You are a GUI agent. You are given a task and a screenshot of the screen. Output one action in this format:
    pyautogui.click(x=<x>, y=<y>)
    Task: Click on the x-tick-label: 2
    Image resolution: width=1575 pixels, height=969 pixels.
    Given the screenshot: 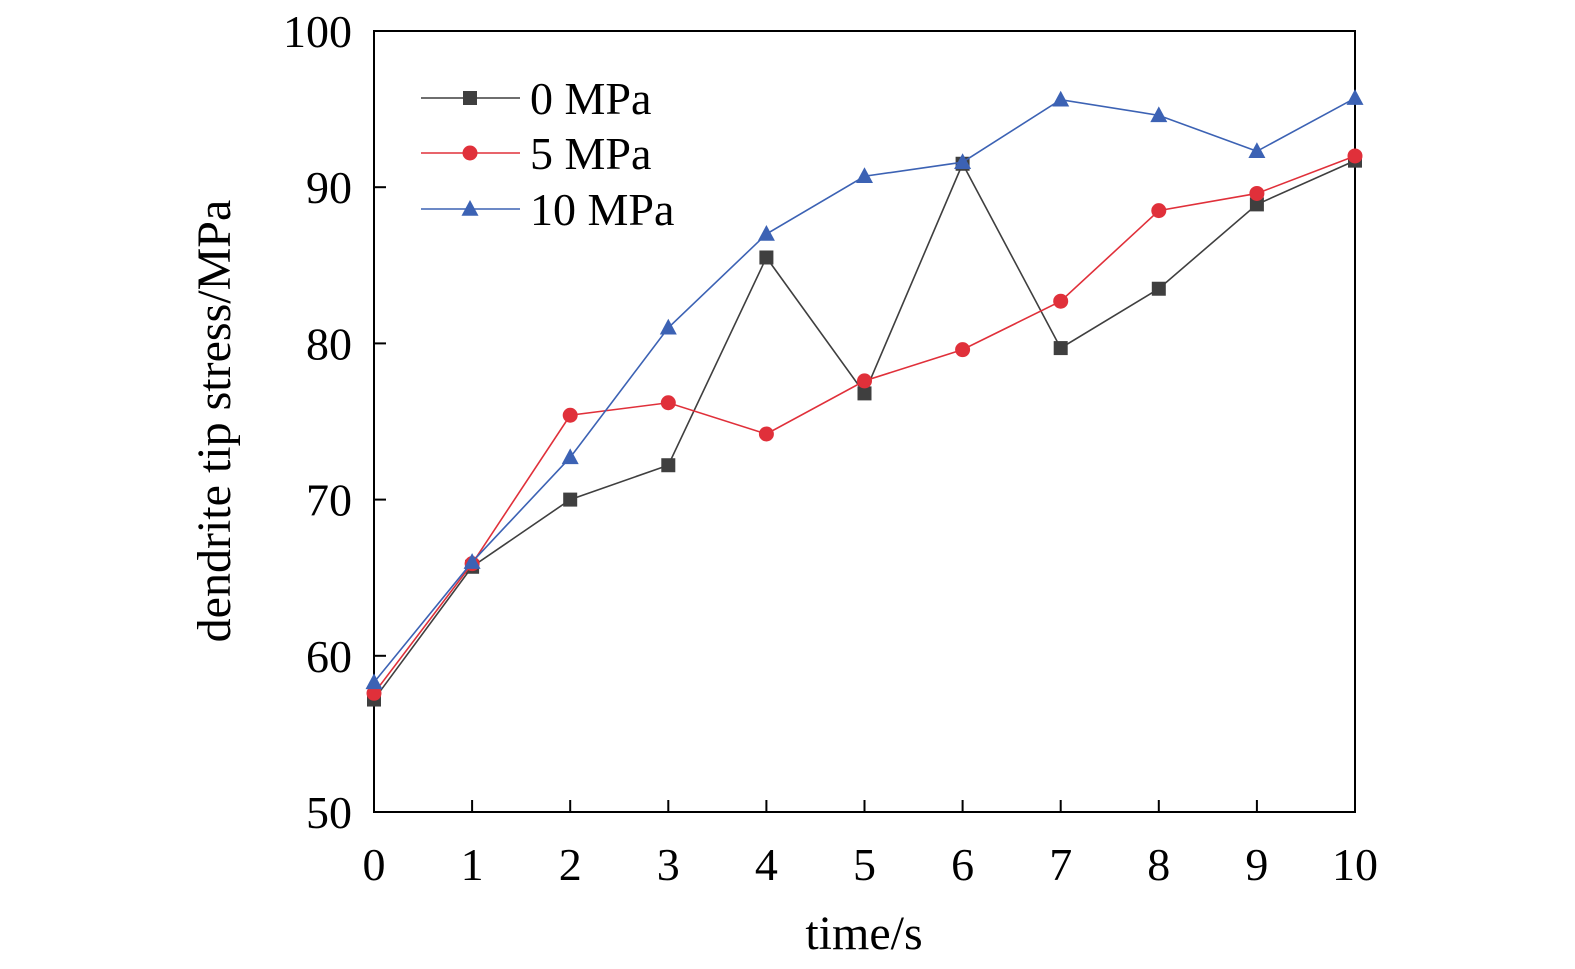 What is the action you would take?
    pyautogui.click(x=570, y=864)
    